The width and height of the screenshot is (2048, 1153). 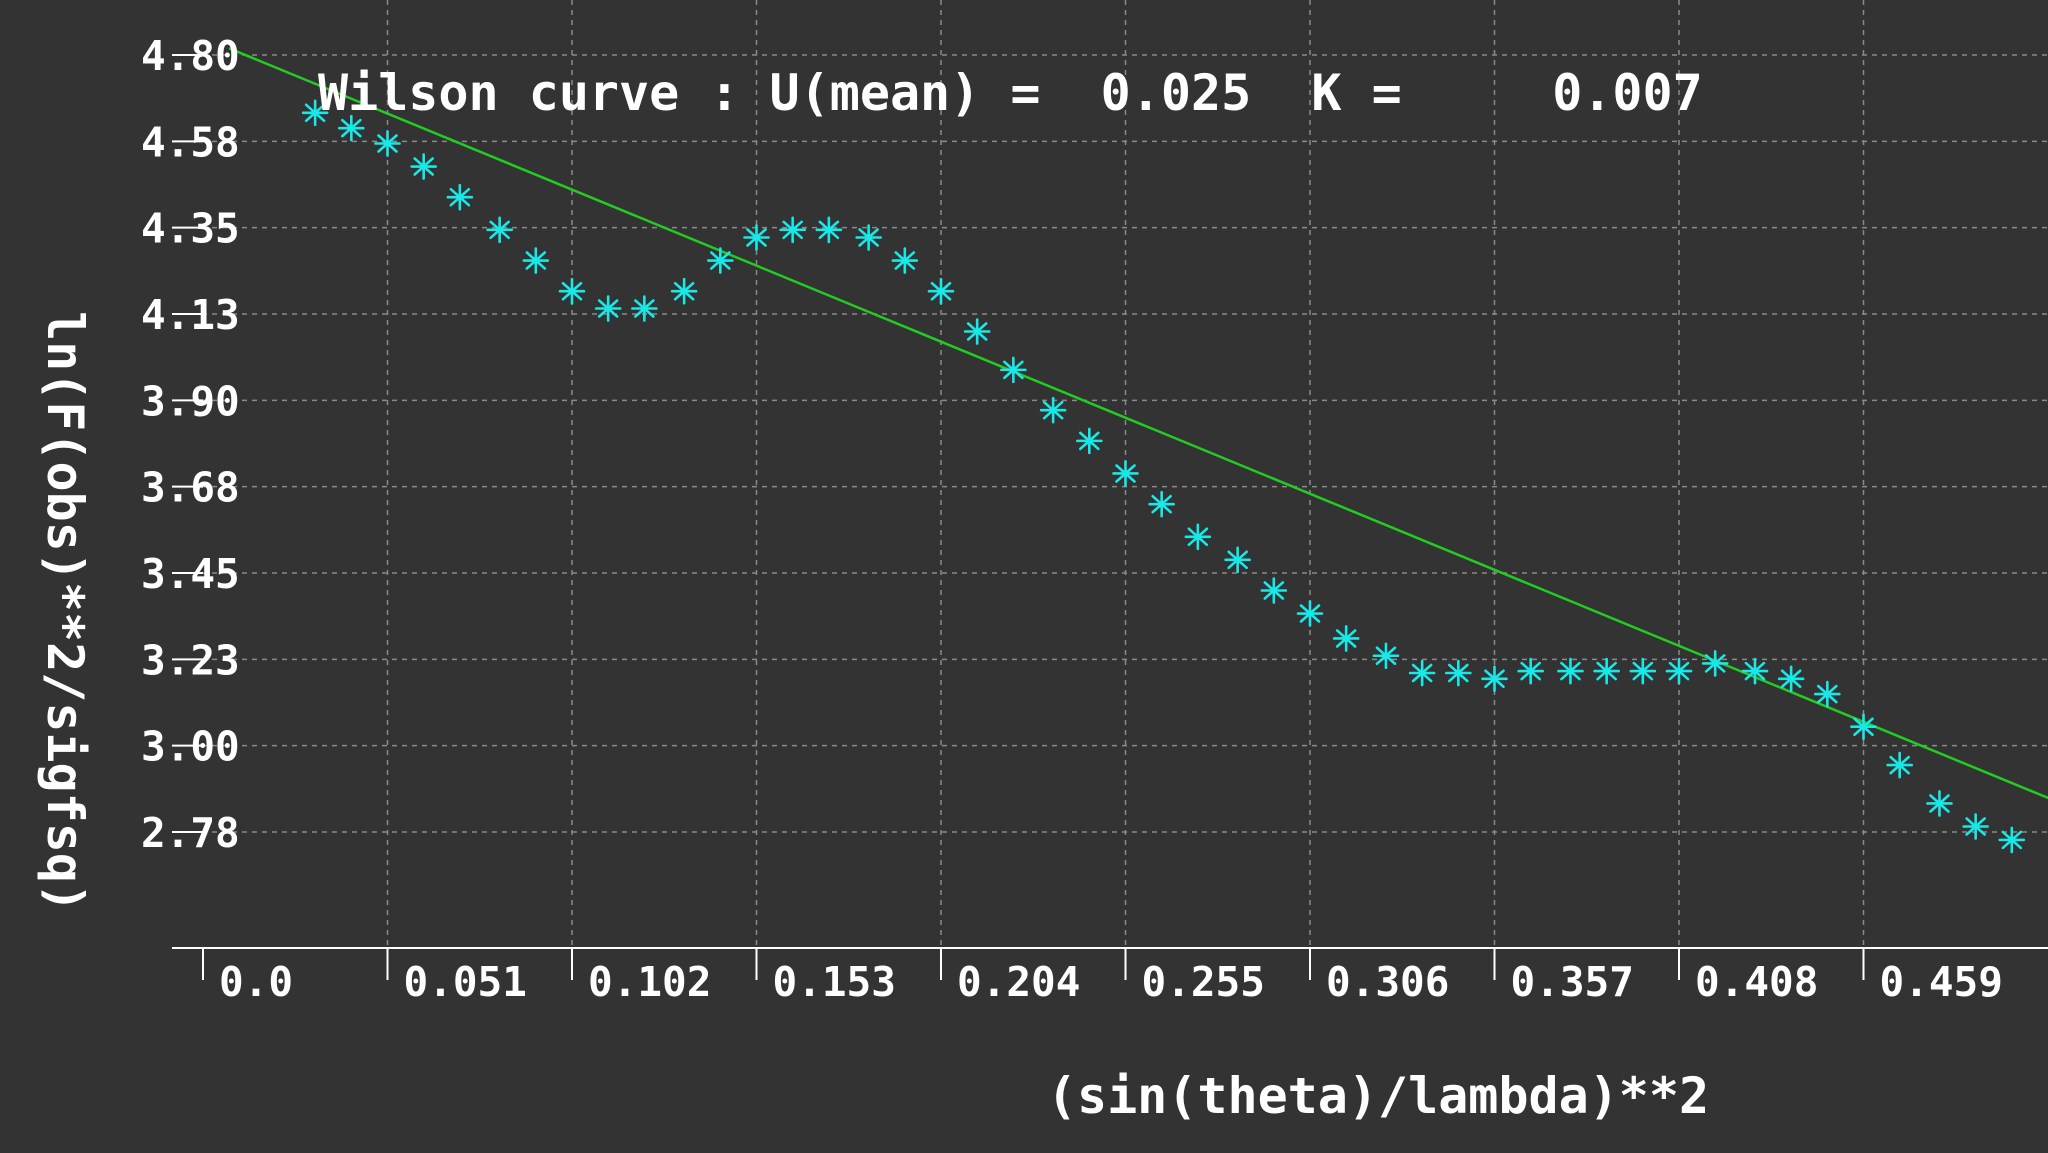 What do you see at coordinates (190, 833) in the screenshot?
I see `y-tick-label: 2.78` at bounding box center [190, 833].